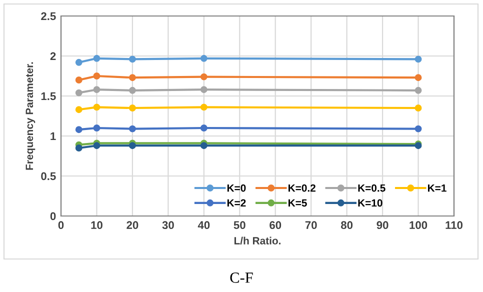  I want to click on text: C-F, so click(241, 277).